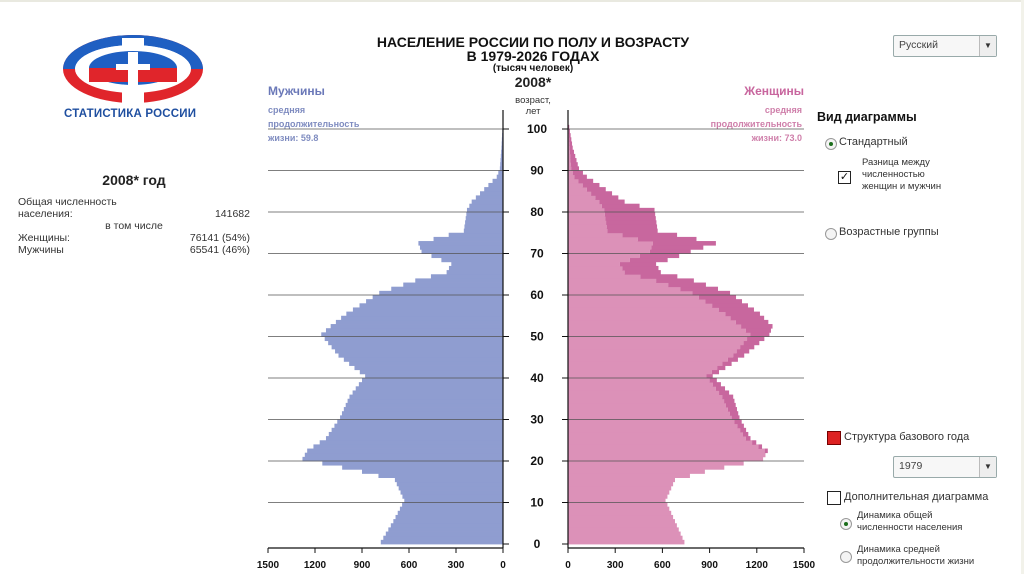  What do you see at coordinates (219, 250) in the screenshot?
I see `stats-men-value: 65541 (46%)` at bounding box center [219, 250].